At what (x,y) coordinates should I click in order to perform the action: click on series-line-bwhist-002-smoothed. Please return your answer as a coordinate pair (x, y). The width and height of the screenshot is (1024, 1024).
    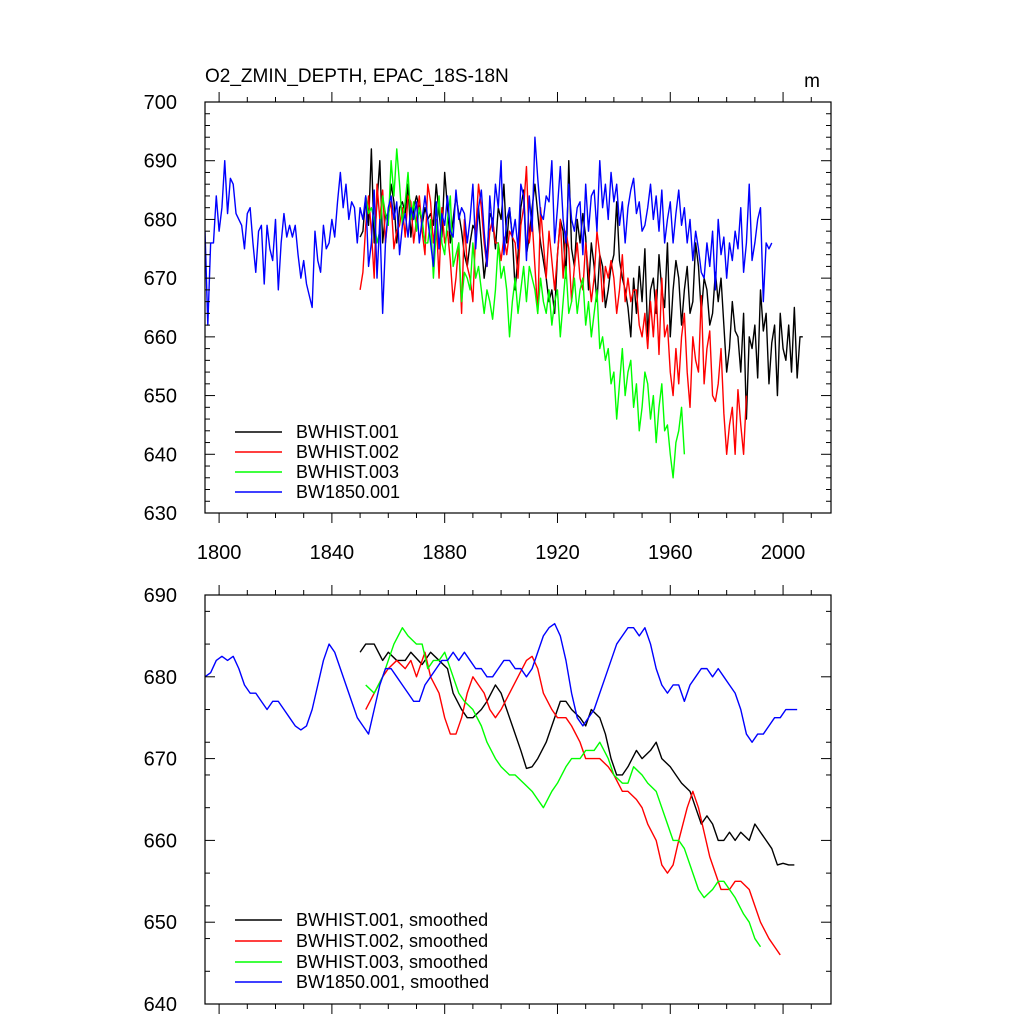
    Looking at the image, I should click on (573, 803).